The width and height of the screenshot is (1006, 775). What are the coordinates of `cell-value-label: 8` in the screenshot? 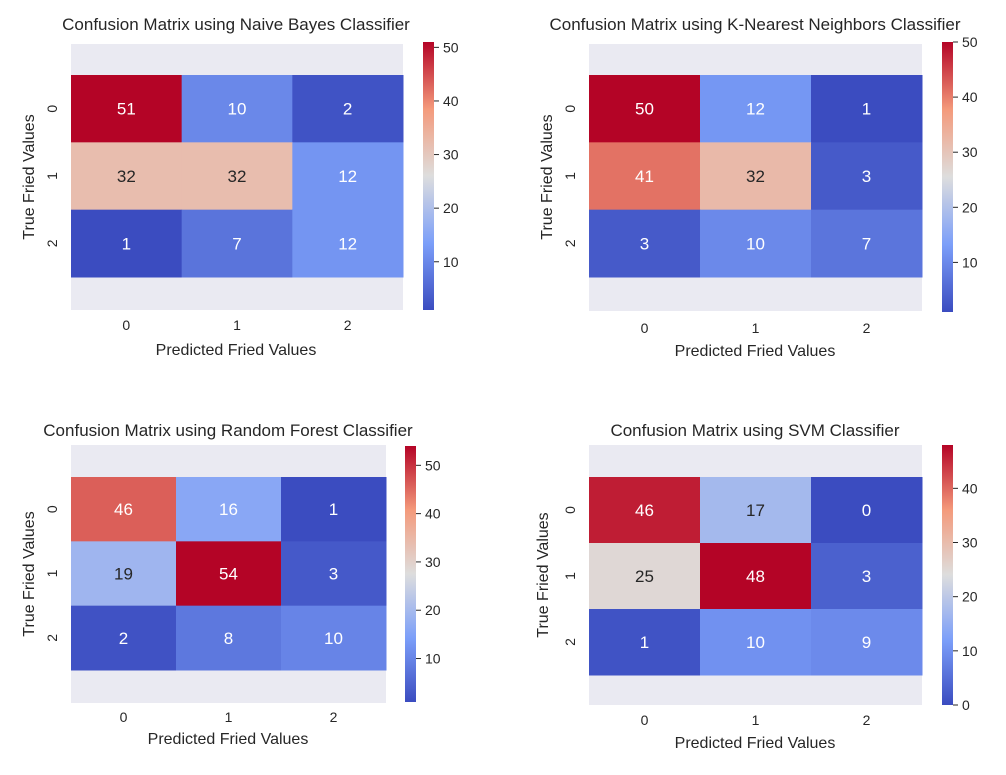 It's located at (228, 638).